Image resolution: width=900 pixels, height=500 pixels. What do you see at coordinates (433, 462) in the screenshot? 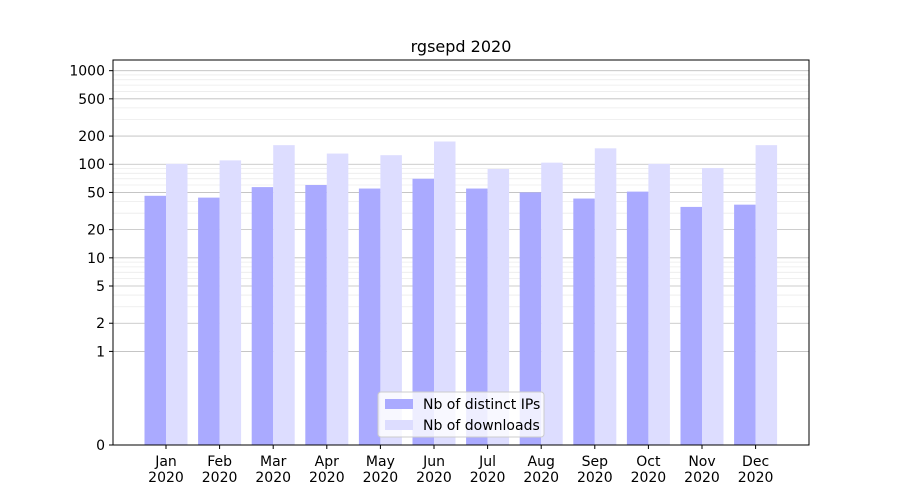
I see `x-tick-label: Jun` at bounding box center [433, 462].